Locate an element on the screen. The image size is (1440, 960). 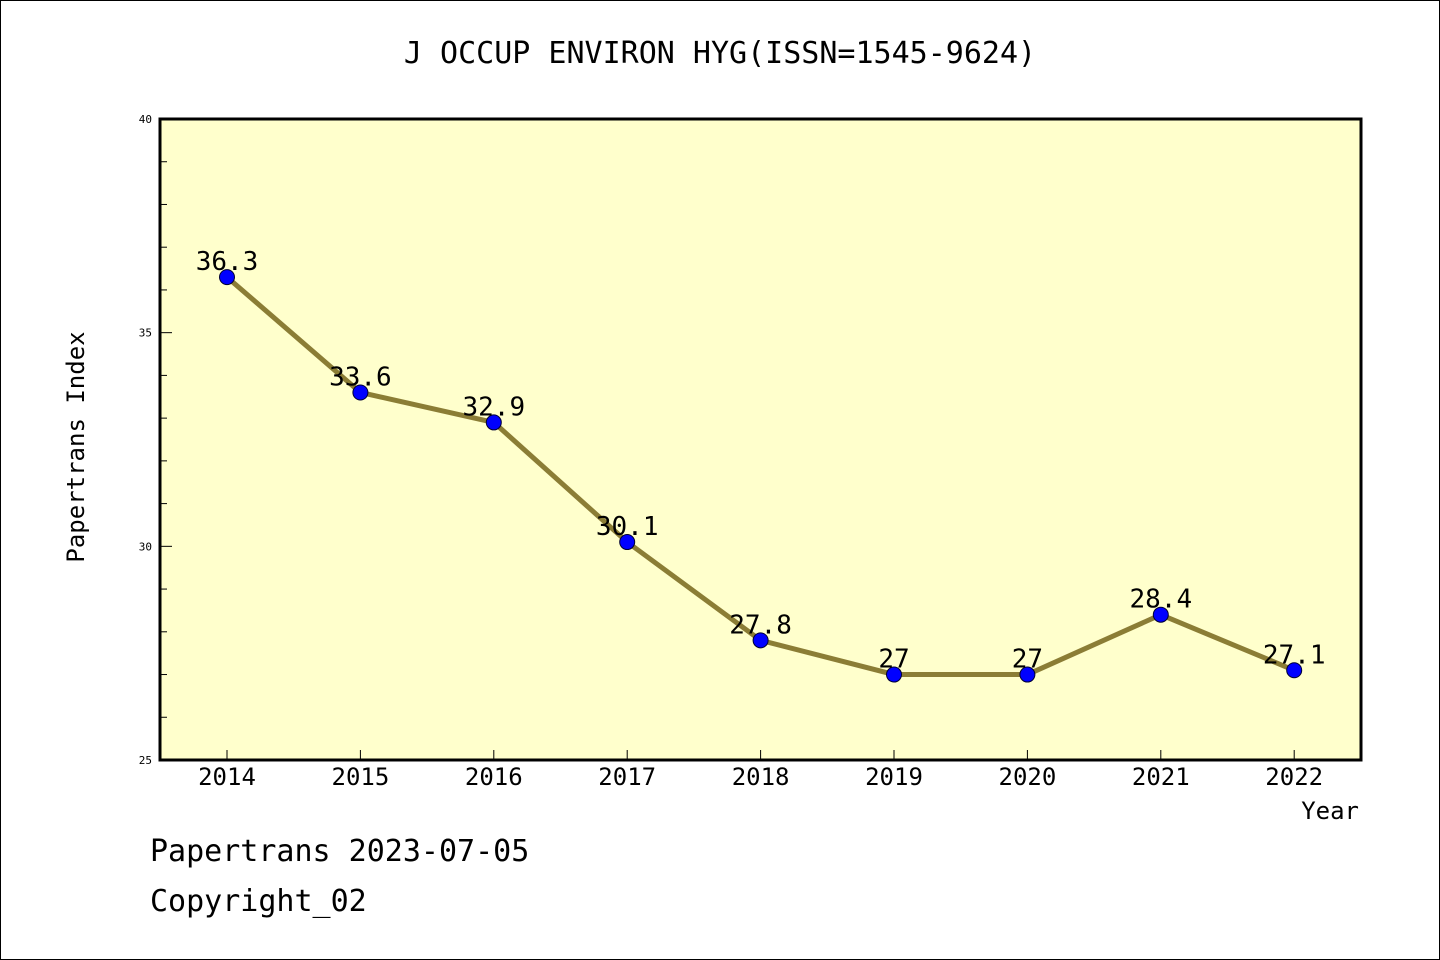
y-axis-label: Papertrans Index is located at coordinates (76, 446).